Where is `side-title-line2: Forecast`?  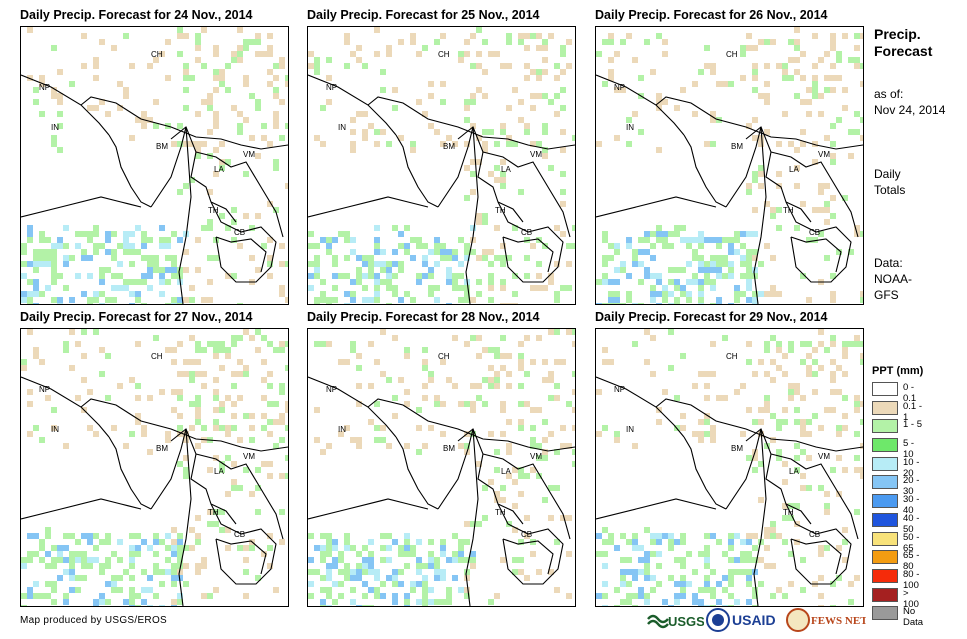 side-title-line2: Forecast is located at coordinates (903, 51).